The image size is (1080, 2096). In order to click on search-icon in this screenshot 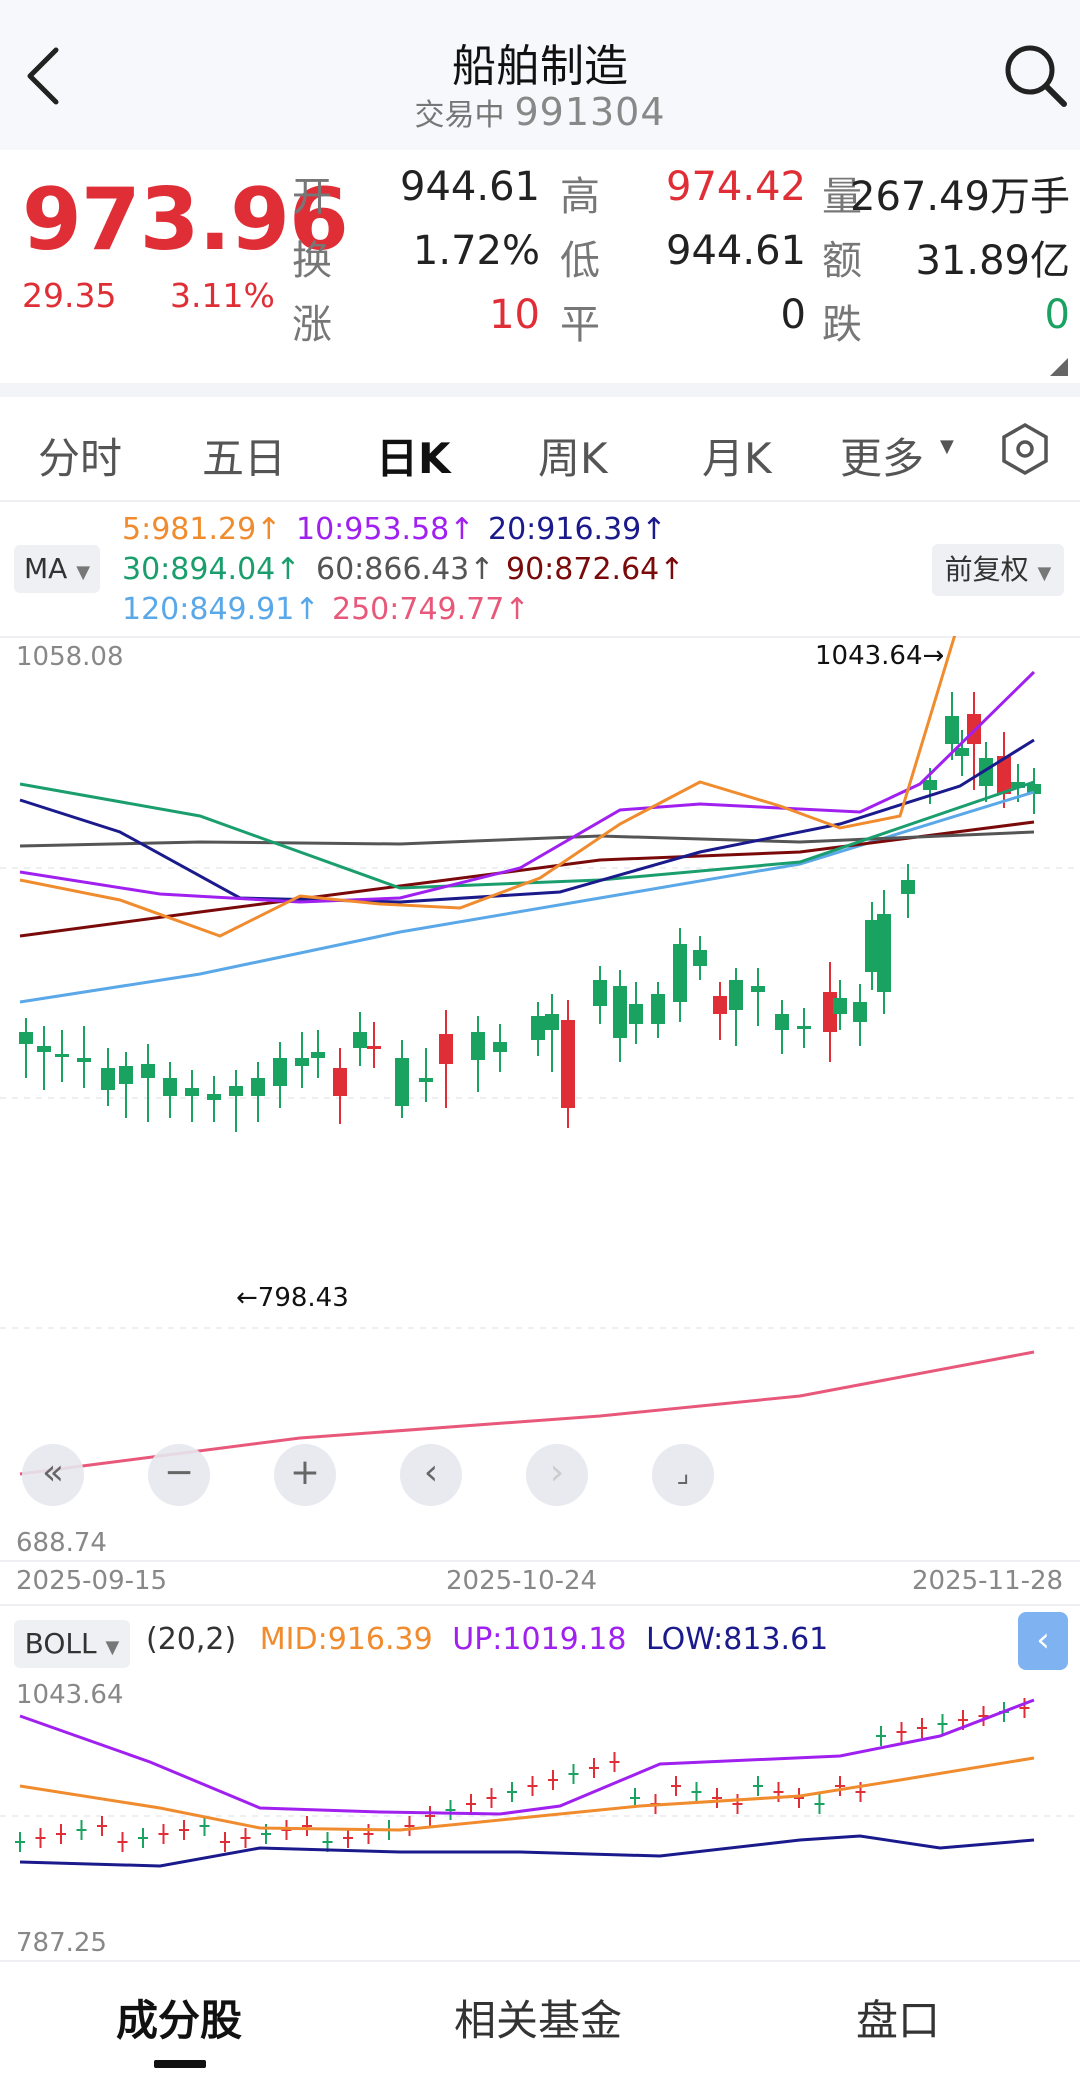, I will do `click(1035, 75)`.